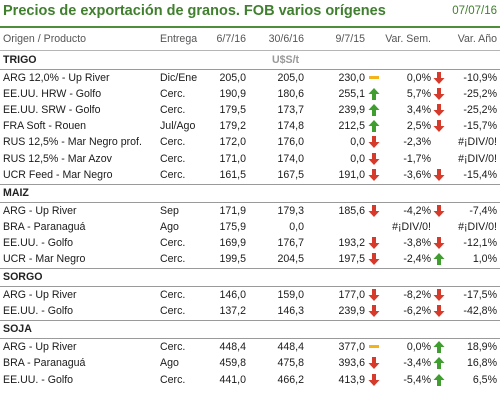 Image resolution: width=500 pixels, height=403 pixels. Describe the element at coordinates (408, 39) in the screenshot. I see `header-var-week: Var. Sem.` at that location.